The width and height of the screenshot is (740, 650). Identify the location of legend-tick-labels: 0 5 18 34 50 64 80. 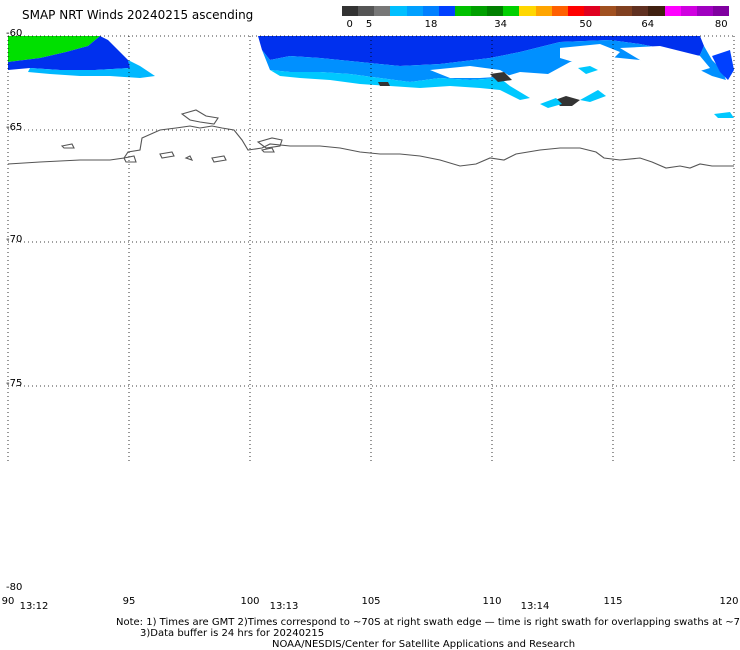
(535, 25).